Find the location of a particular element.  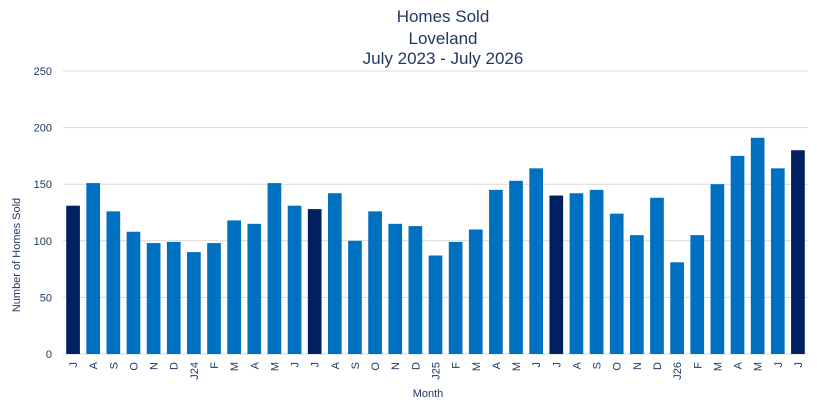

x-tick-label: J26 is located at coordinates (678, 371).